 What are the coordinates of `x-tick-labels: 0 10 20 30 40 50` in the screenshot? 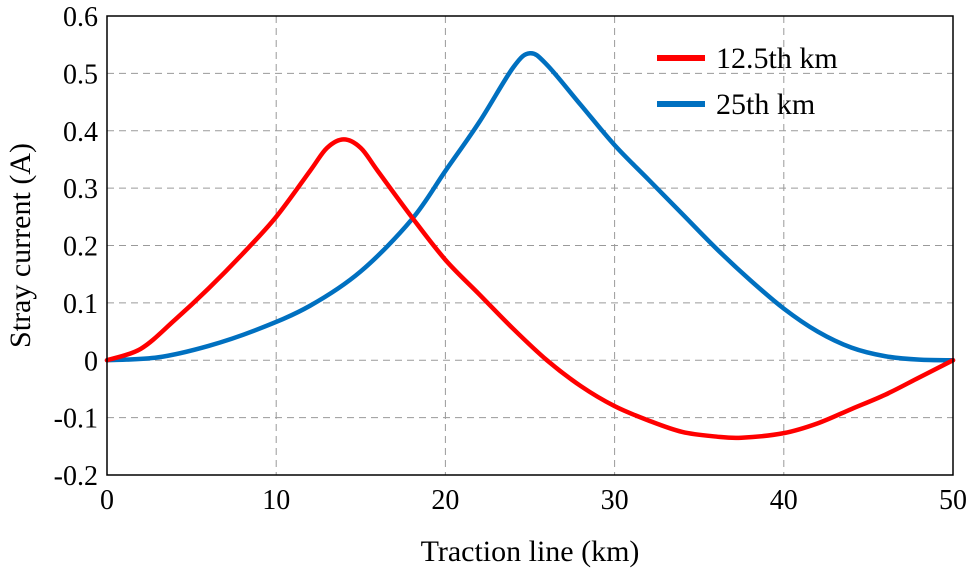 It's located at (533, 500).